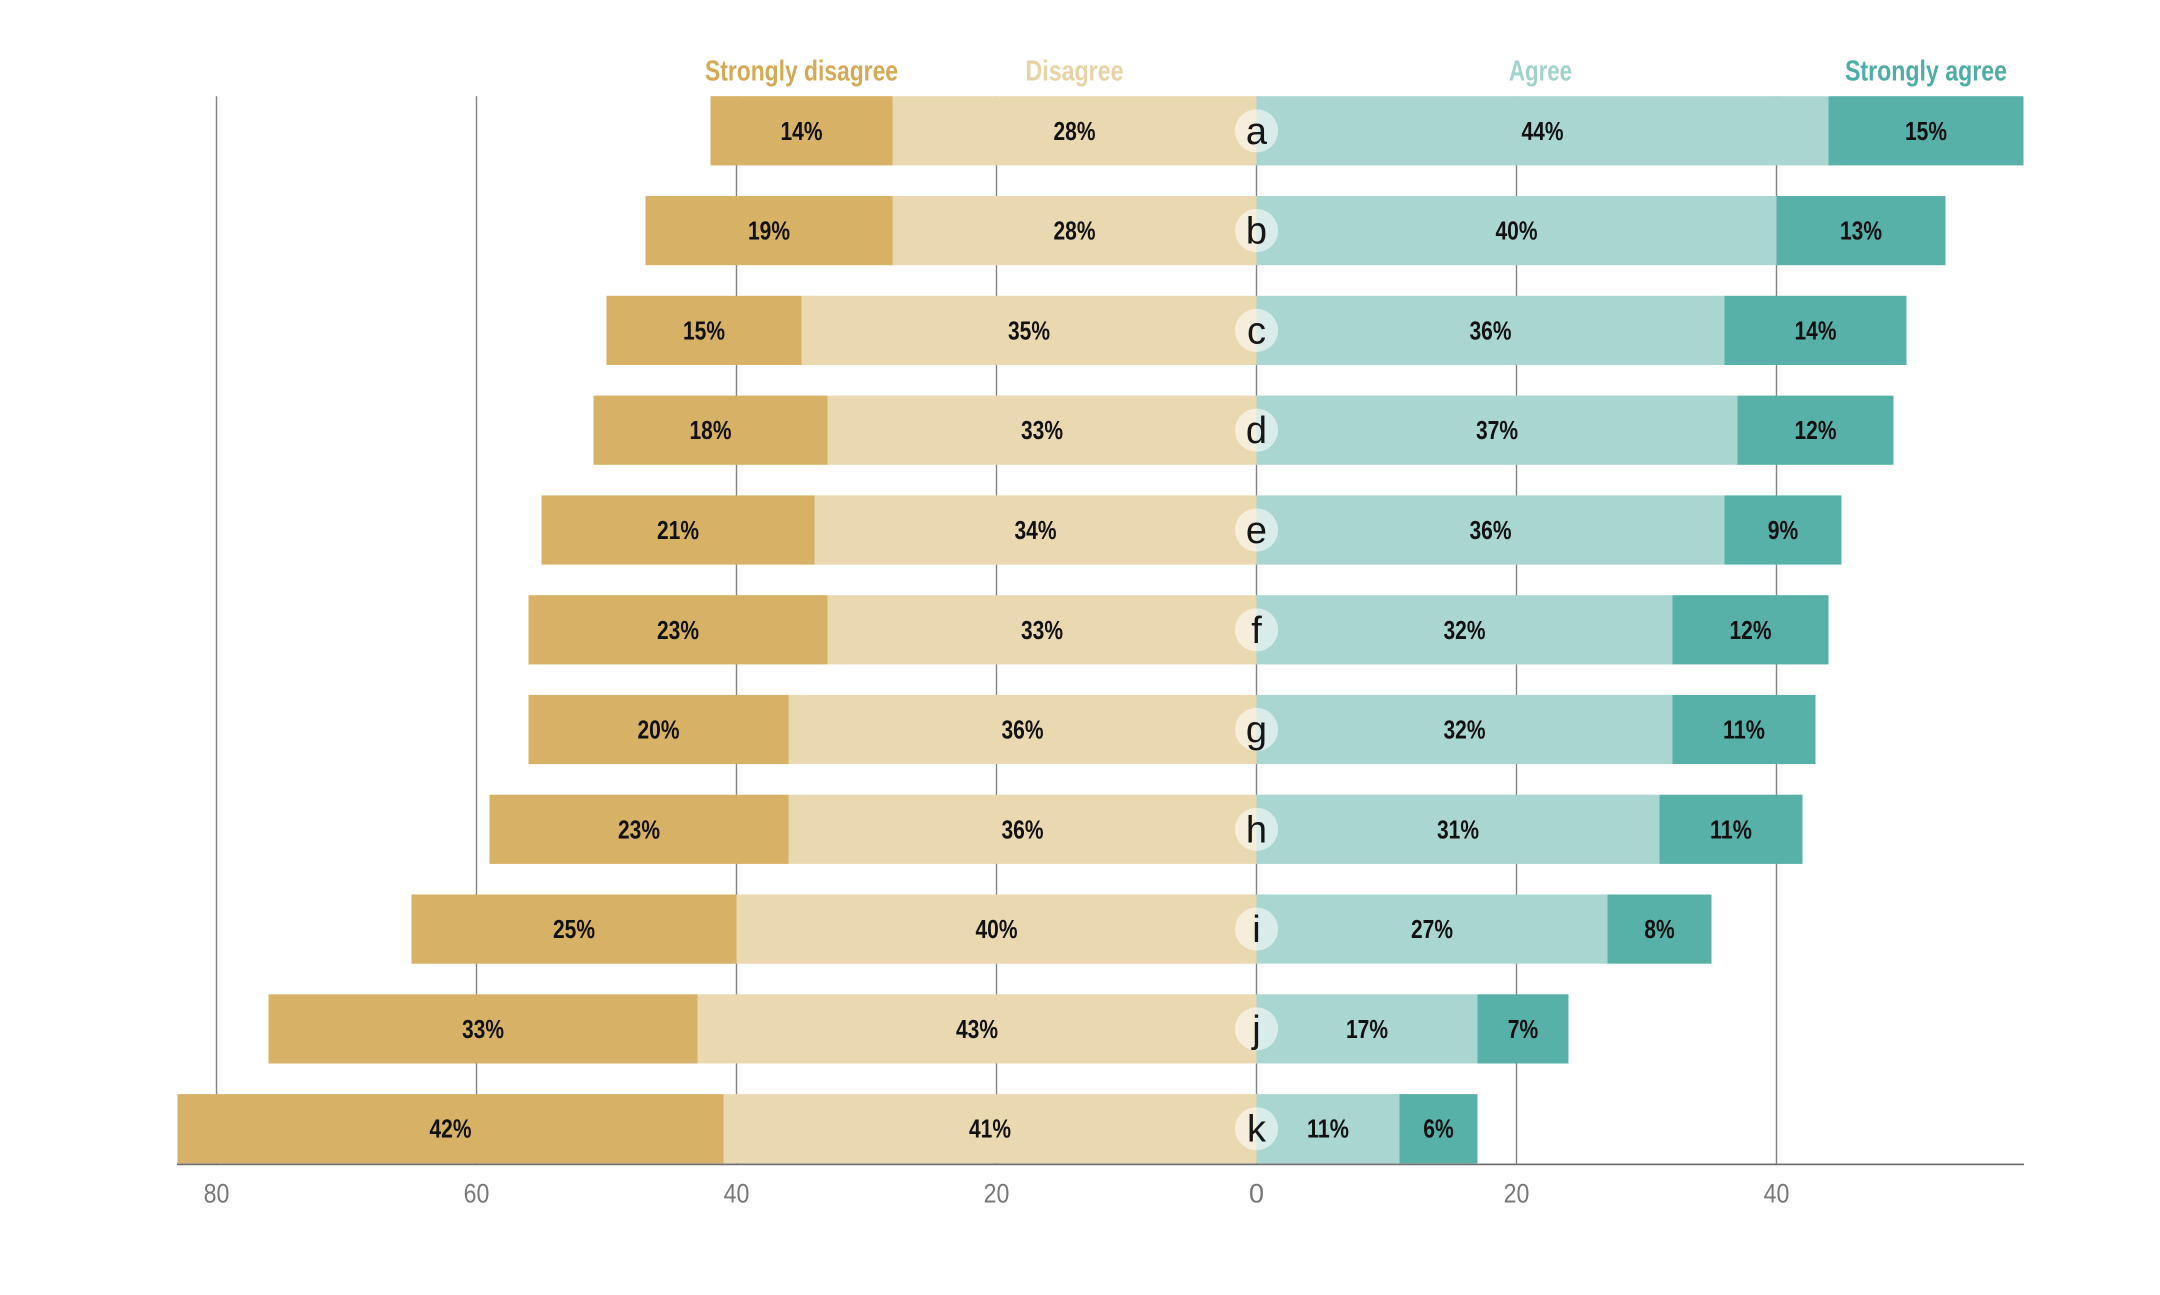 The image size is (2160, 1295). Describe the element at coordinates (1367, 1029) in the screenshot. I see `svg-text: 17%` at that location.